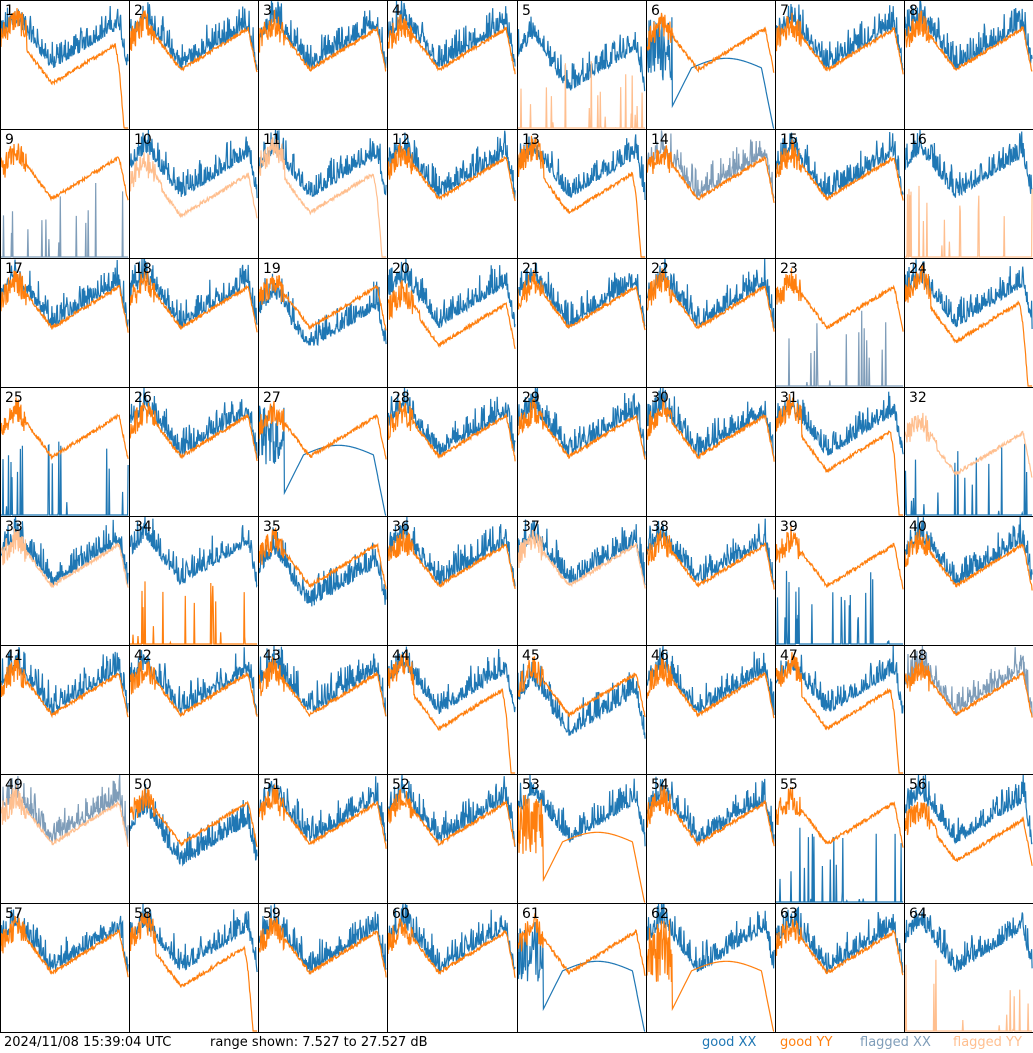  What do you see at coordinates (918, 785) in the screenshot?
I see `tile-label: 56` at bounding box center [918, 785].